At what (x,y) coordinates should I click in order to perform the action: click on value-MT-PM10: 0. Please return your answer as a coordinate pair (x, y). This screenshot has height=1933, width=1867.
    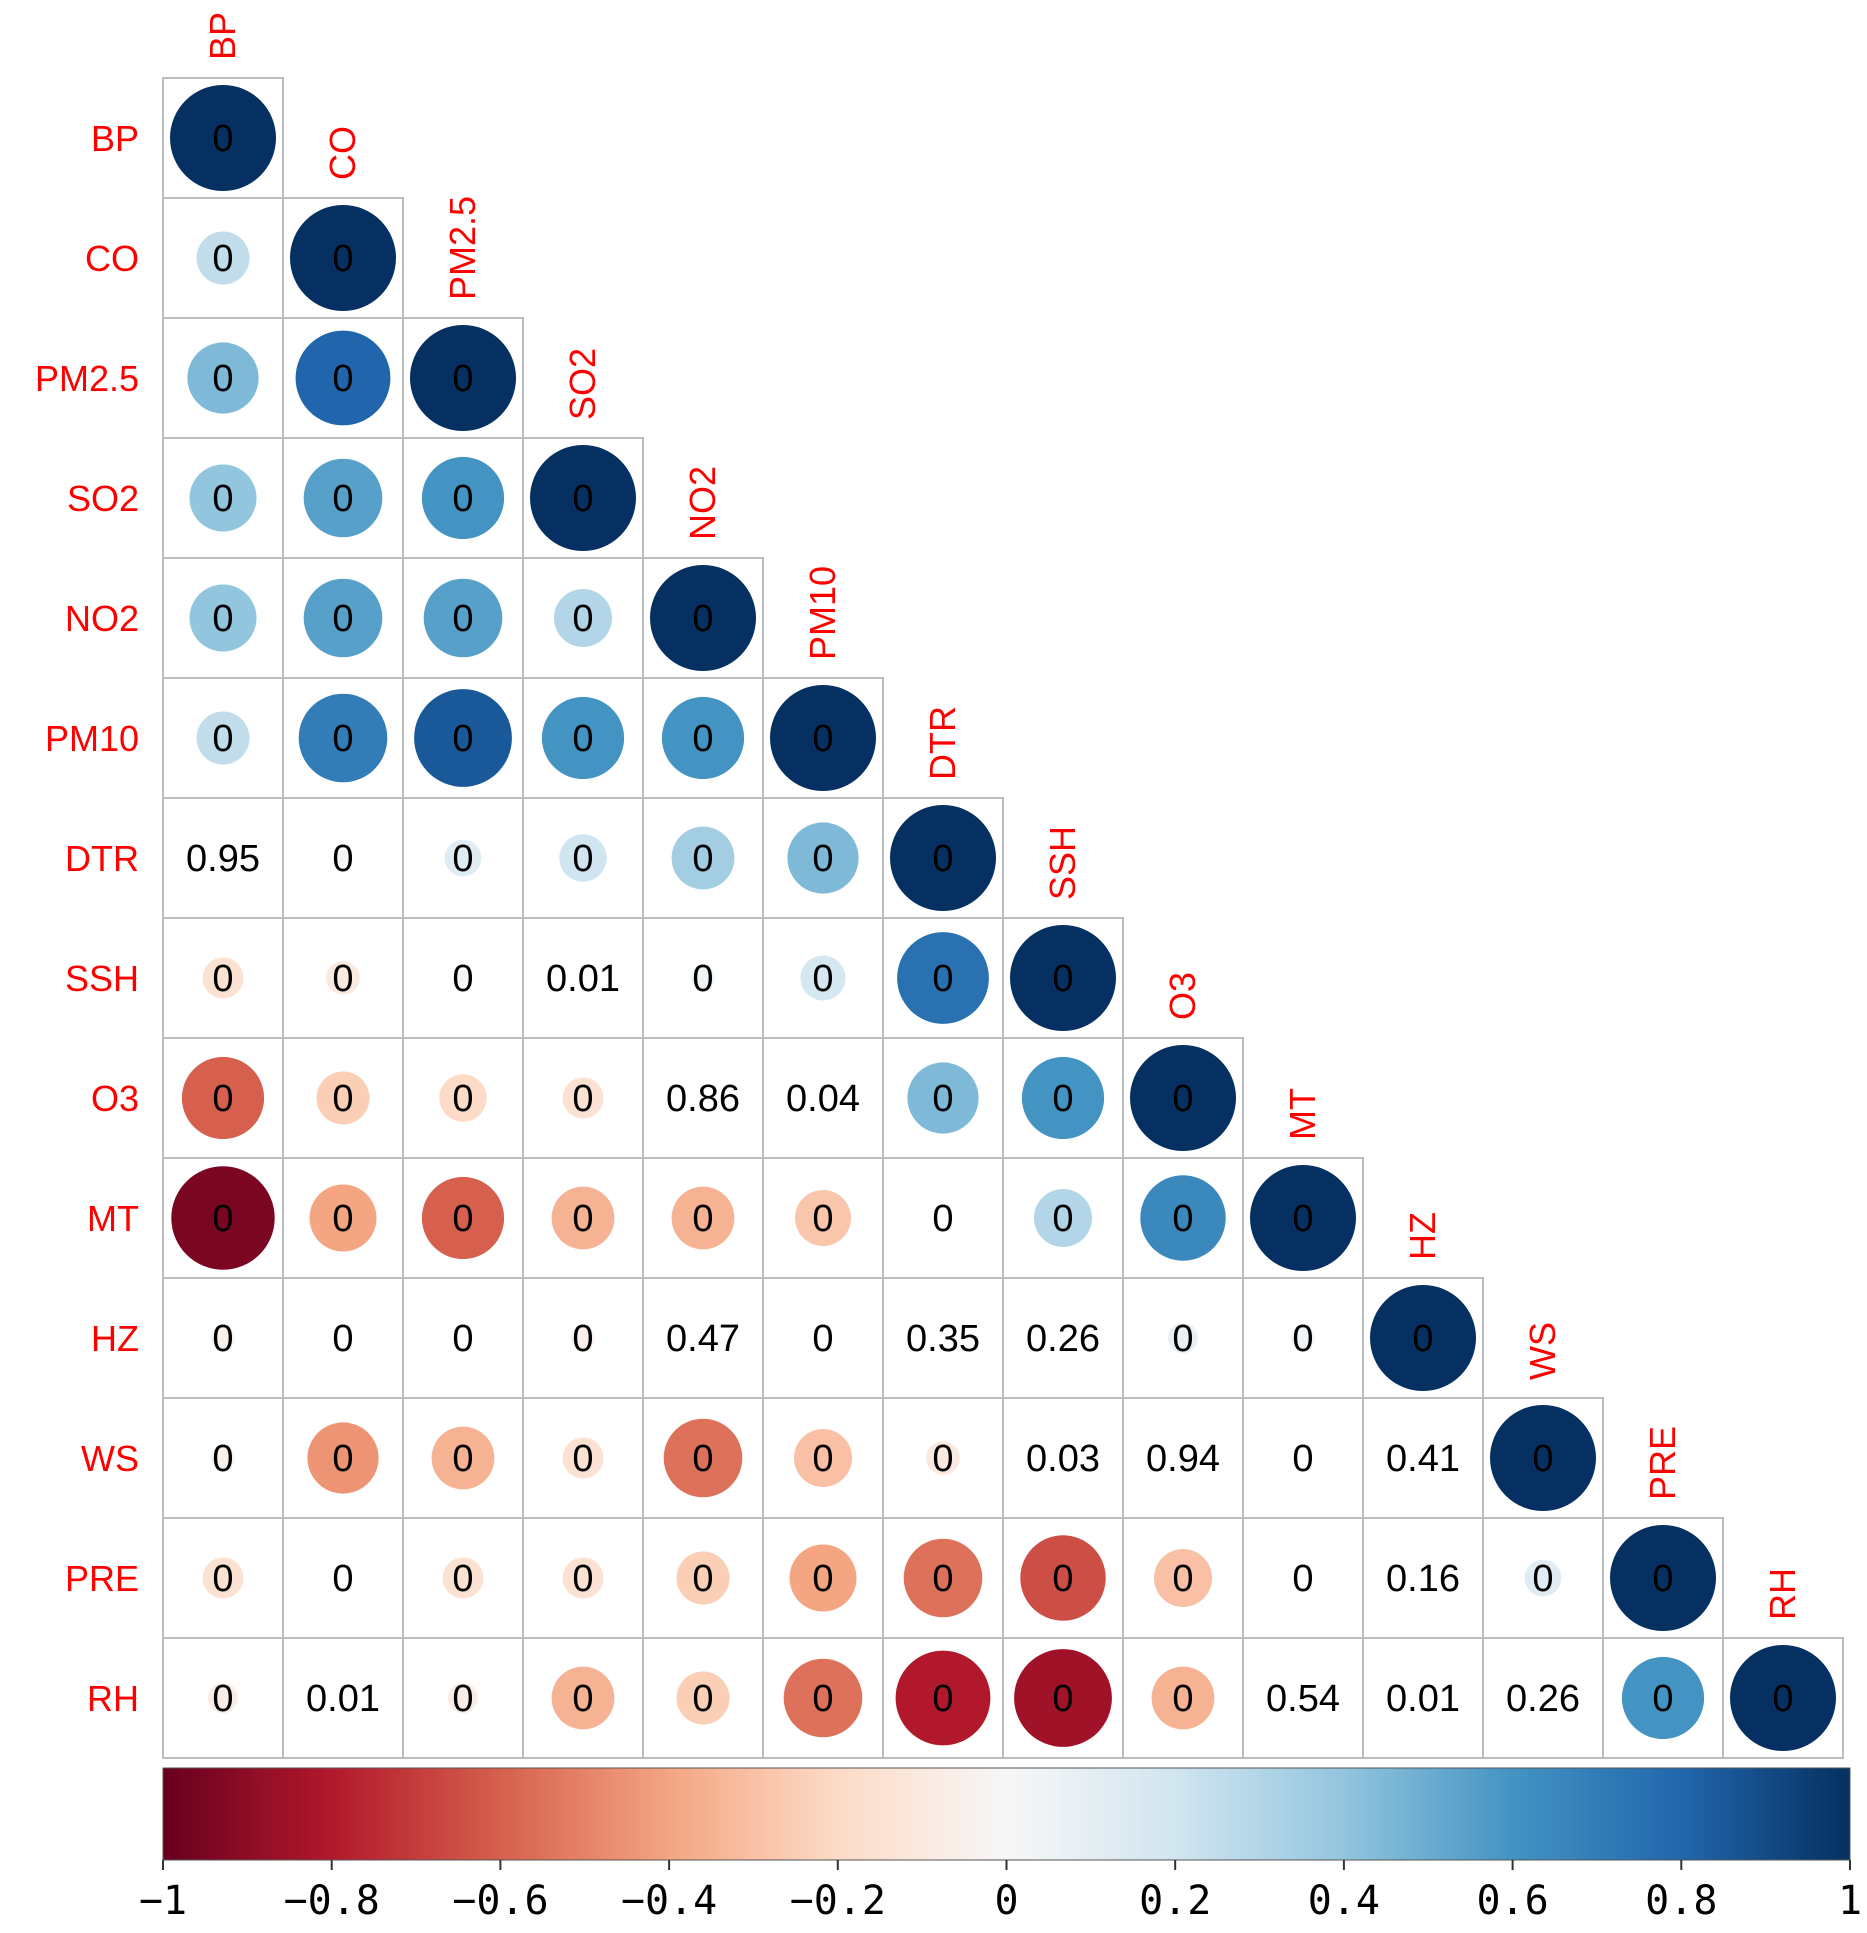
    Looking at the image, I should click on (822, 1219).